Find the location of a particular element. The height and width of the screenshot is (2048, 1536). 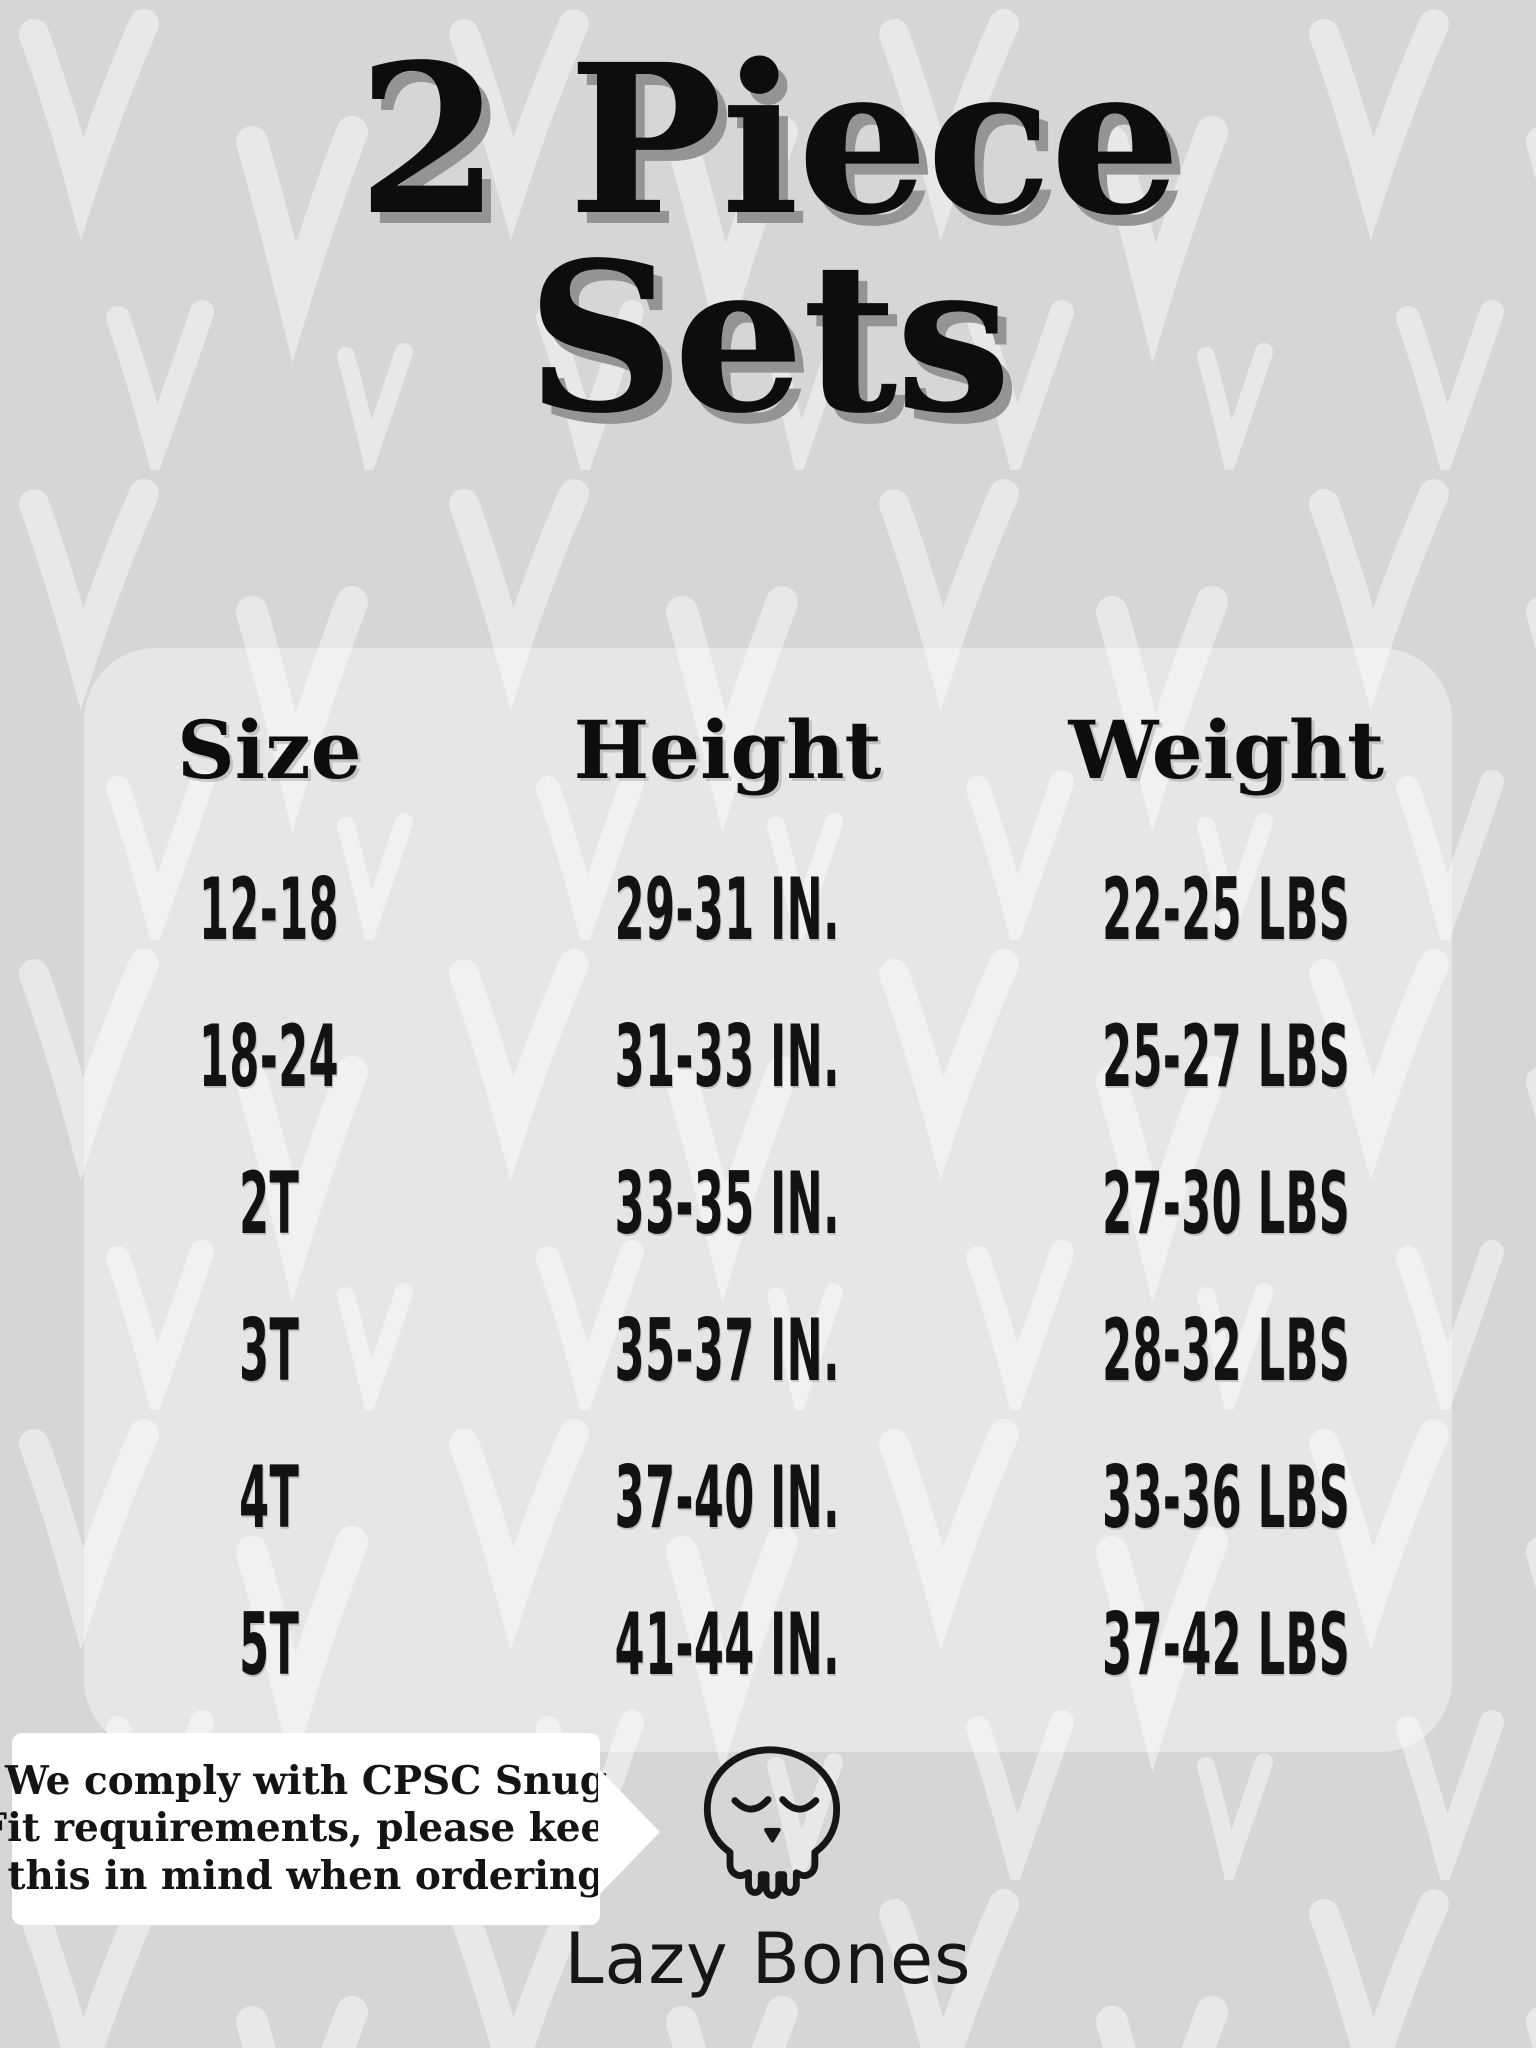

speech-bubble-tail is located at coordinates (629, 1832).